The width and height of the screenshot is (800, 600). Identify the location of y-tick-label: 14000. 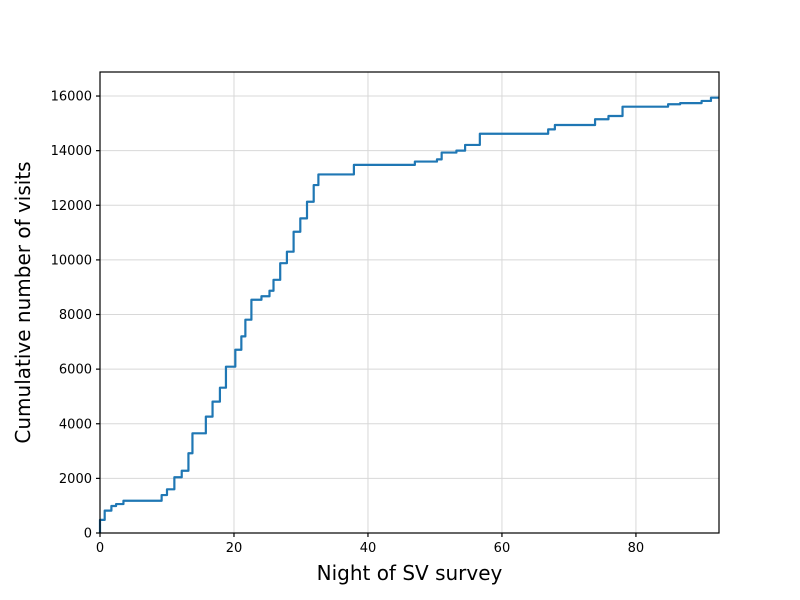
(71, 151).